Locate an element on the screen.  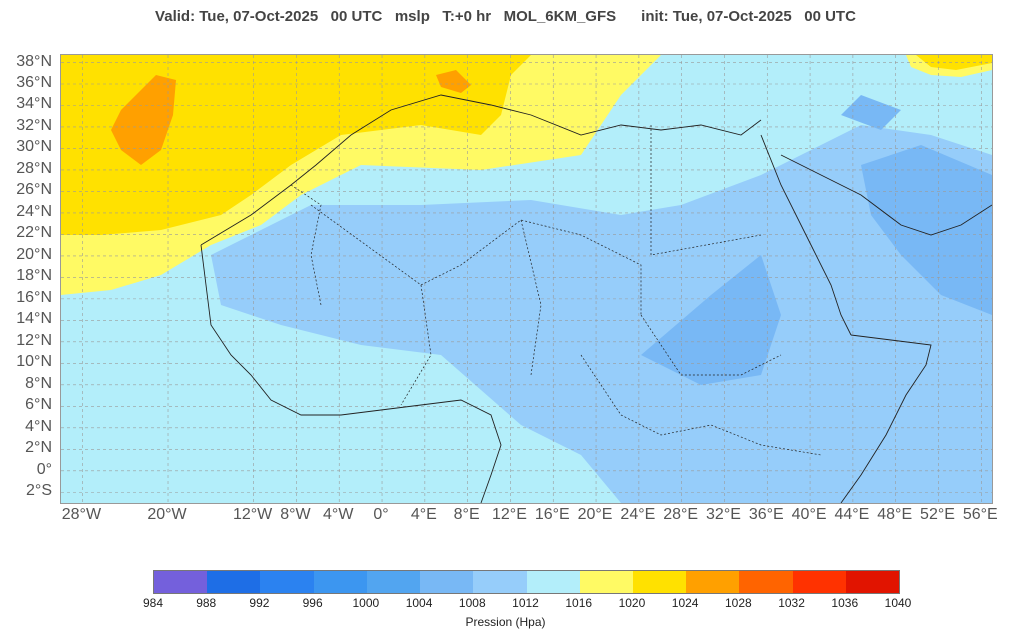
pressure-low-arabia is located at coordinates (926, 230).